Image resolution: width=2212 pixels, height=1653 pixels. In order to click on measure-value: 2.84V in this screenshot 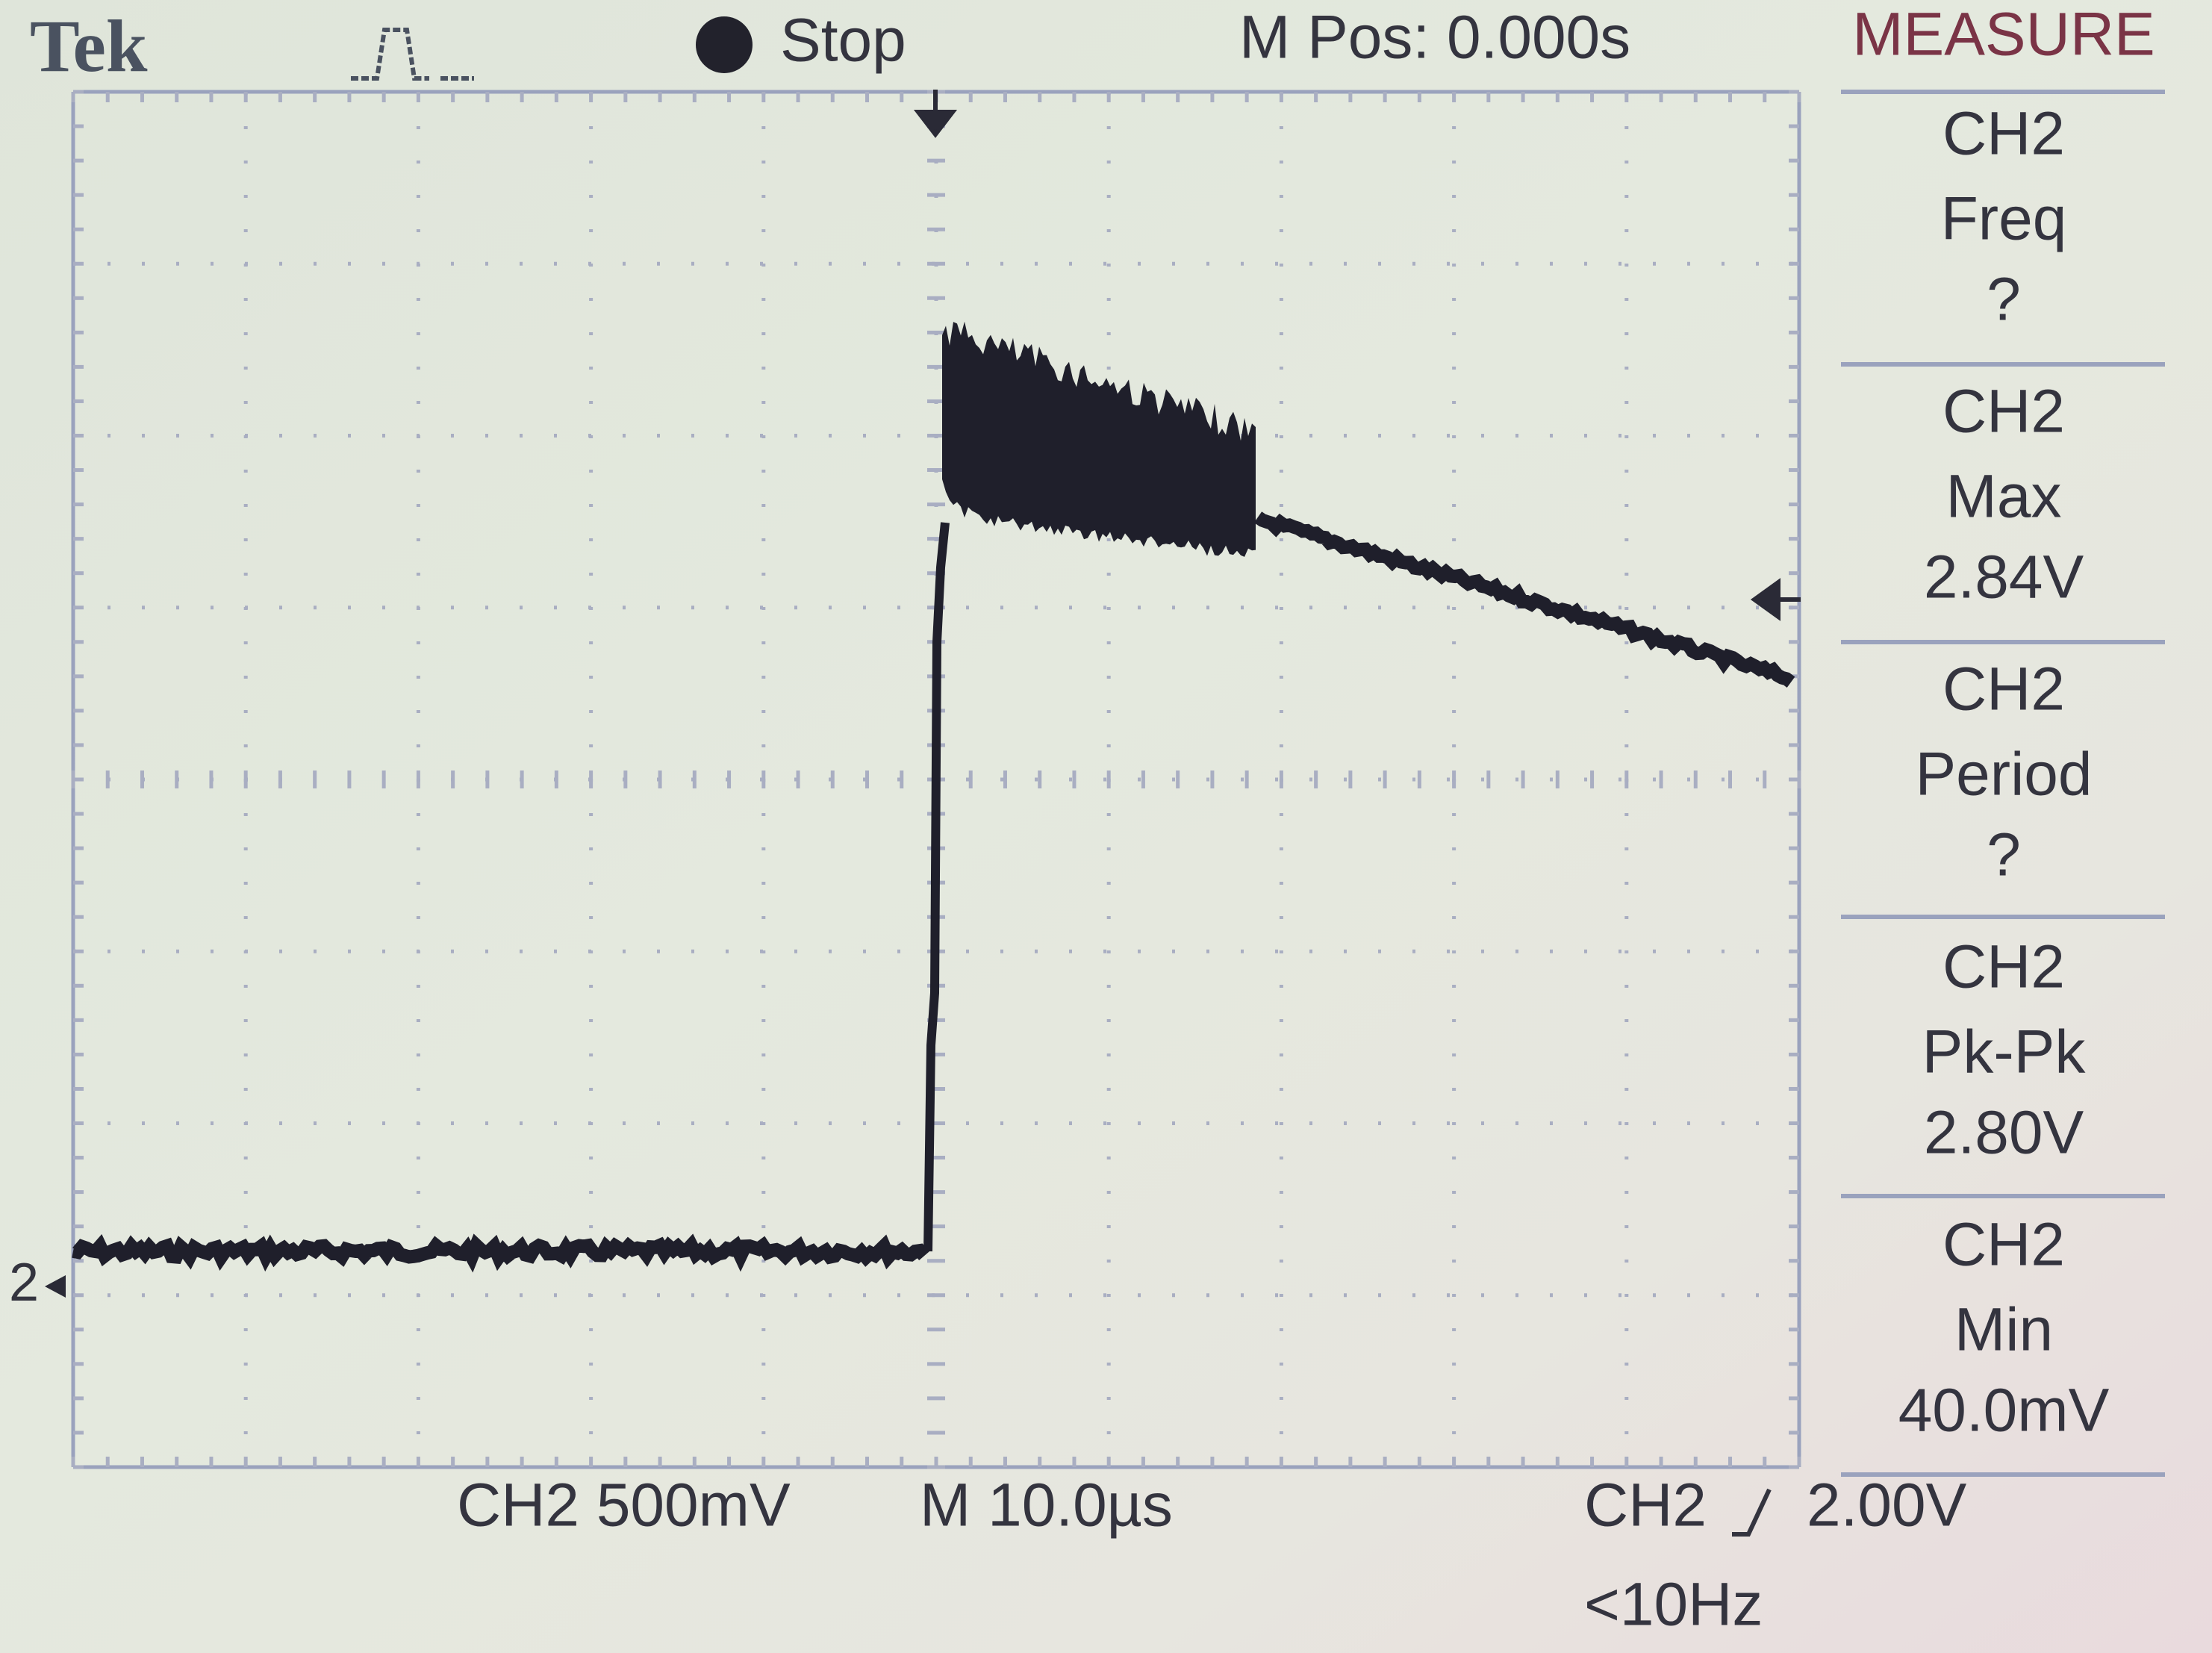, I will do `click(2004, 578)`.